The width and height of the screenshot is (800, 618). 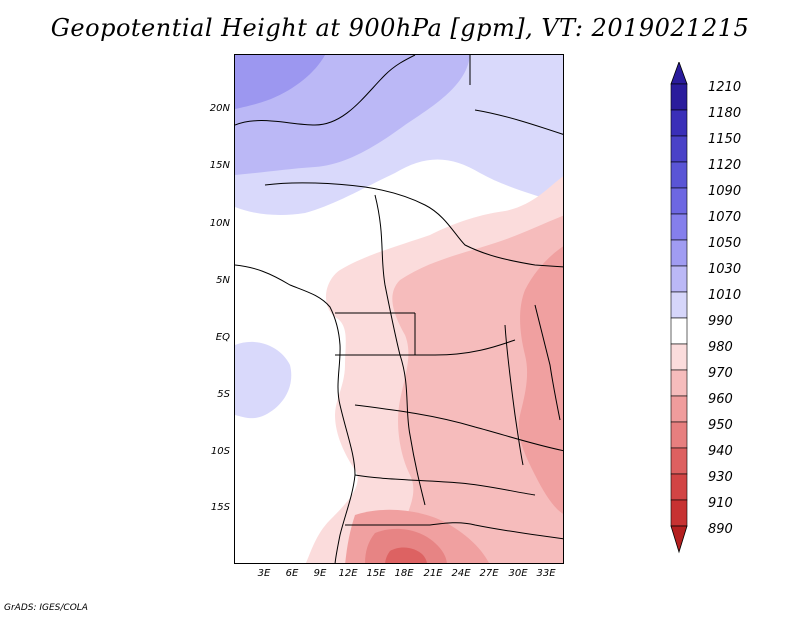 I want to click on colorbar-label: 1010, so click(x=725, y=295).